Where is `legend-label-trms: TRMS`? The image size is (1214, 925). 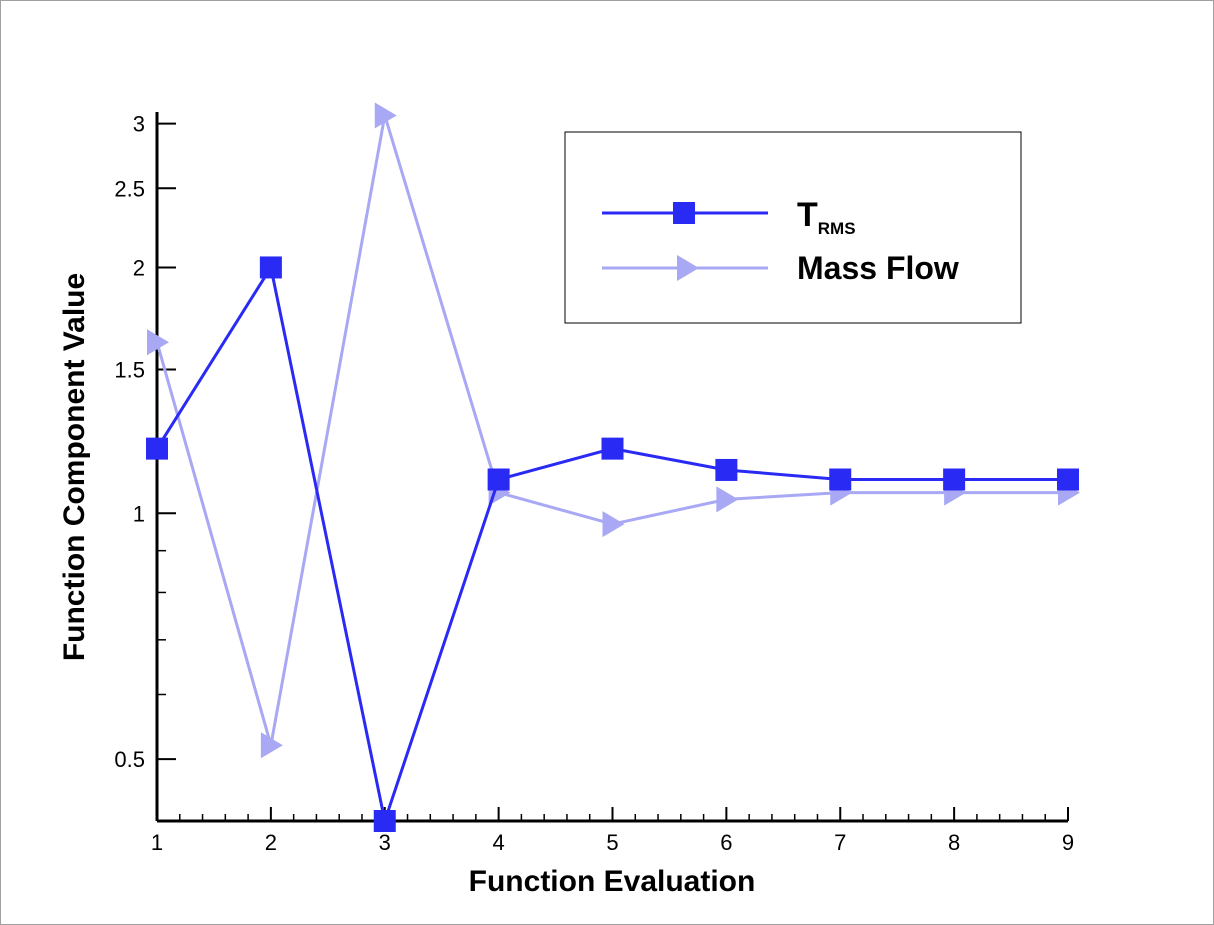
legend-label-trms: TRMS is located at coordinates (826, 217).